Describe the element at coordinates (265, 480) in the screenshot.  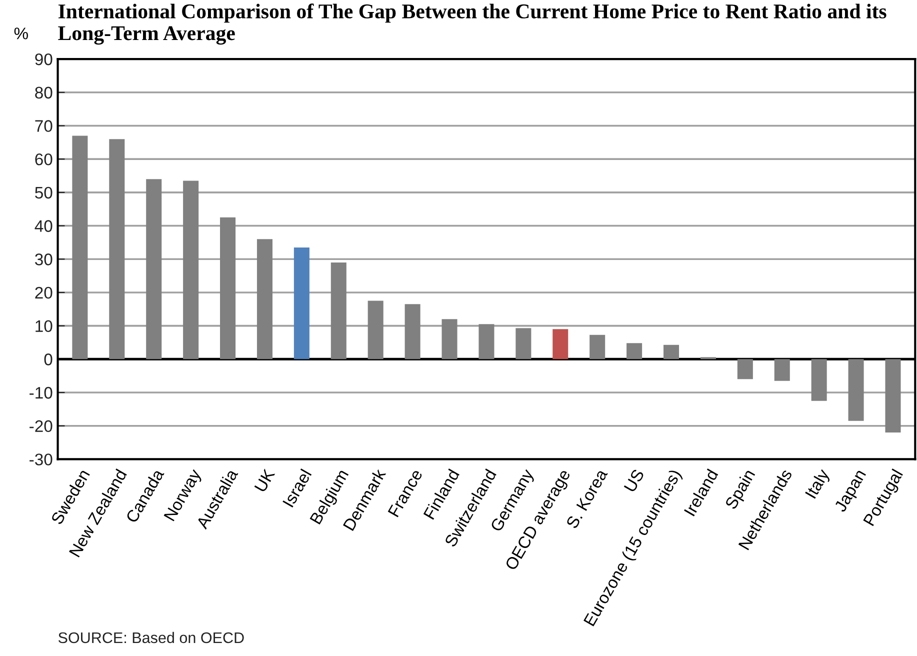
I see `x-tick-label: UK` at that location.